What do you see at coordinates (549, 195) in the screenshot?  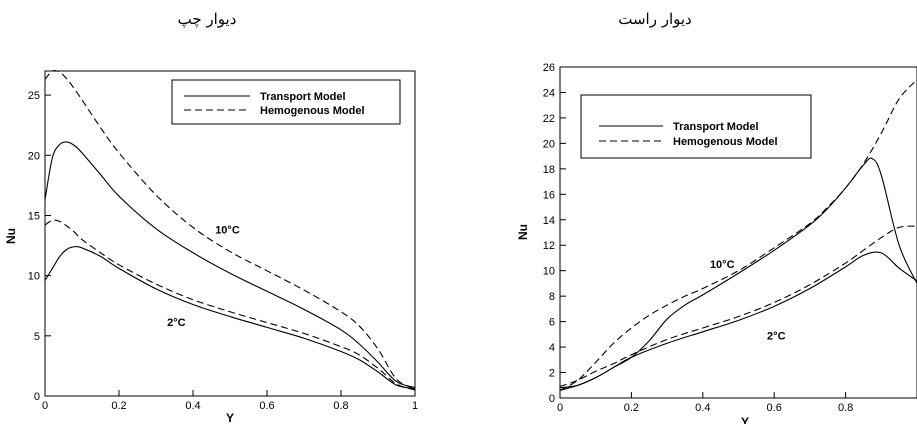 I see `y-tick-label: 16` at bounding box center [549, 195].